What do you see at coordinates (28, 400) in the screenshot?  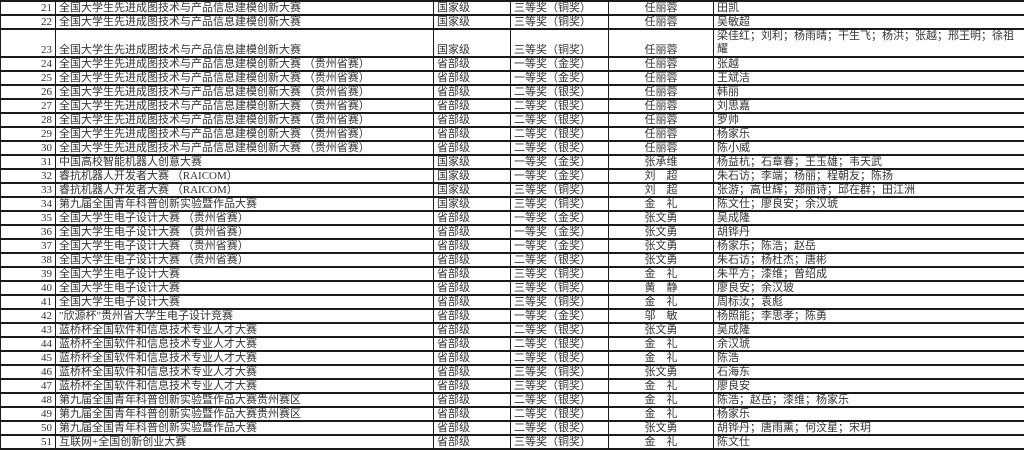 I see `cell-row-number: 48` at bounding box center [28, 400].